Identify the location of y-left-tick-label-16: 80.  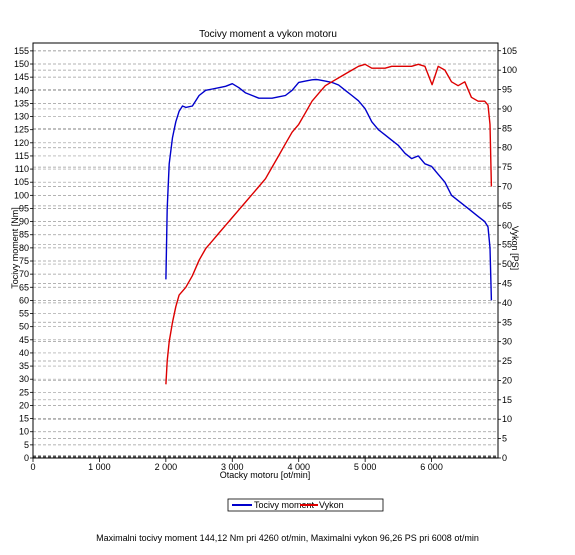
(24, 248).